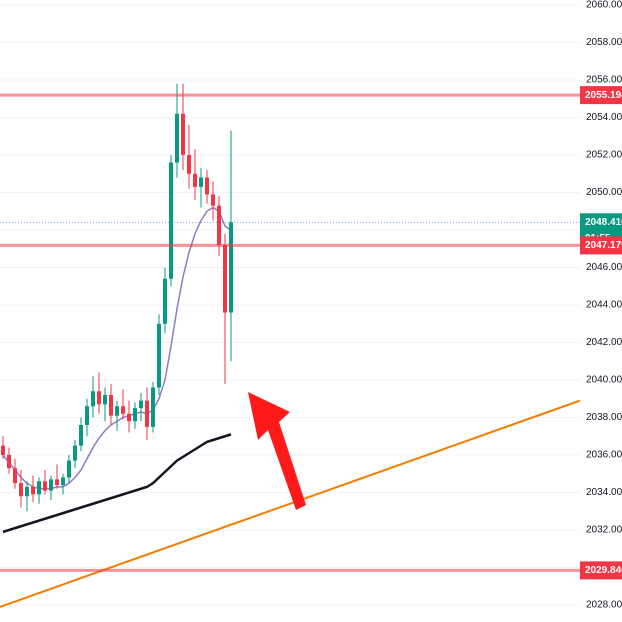 The width and height of the screenshot is (622, 622). What do you see at coordinates (604, 267) in the screenshot?
I see `y-tick-label: 2046.000` at bounding box center [604, 267].